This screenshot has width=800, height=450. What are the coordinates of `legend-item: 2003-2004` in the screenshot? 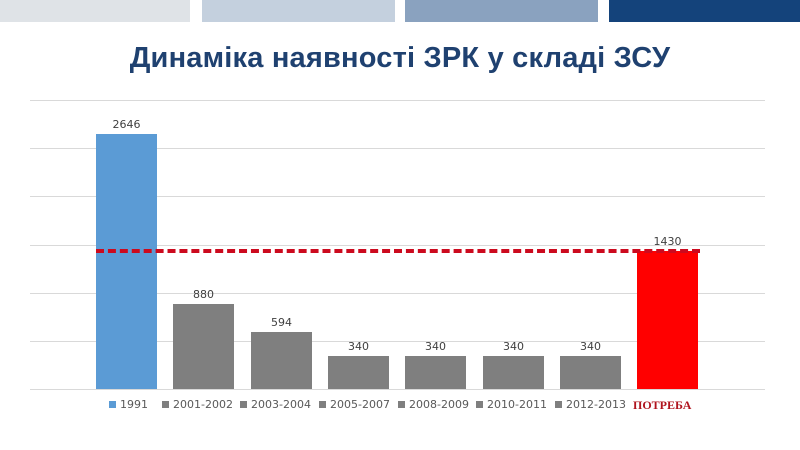 It's located at (275, 404).